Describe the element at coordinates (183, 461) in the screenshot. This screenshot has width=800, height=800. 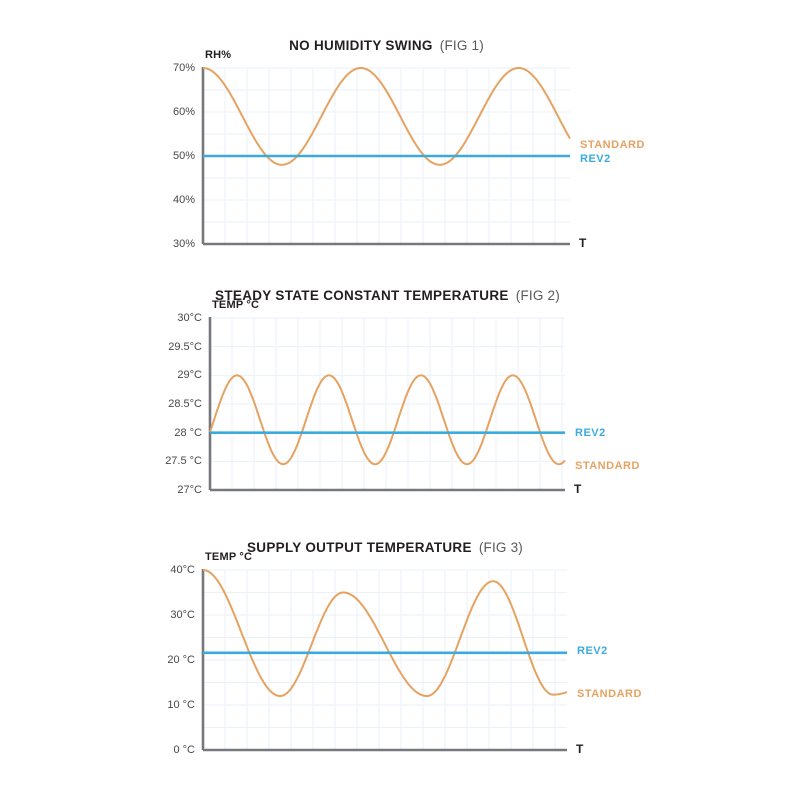
I see `y-tick-label: 27.5 °C` at that location.